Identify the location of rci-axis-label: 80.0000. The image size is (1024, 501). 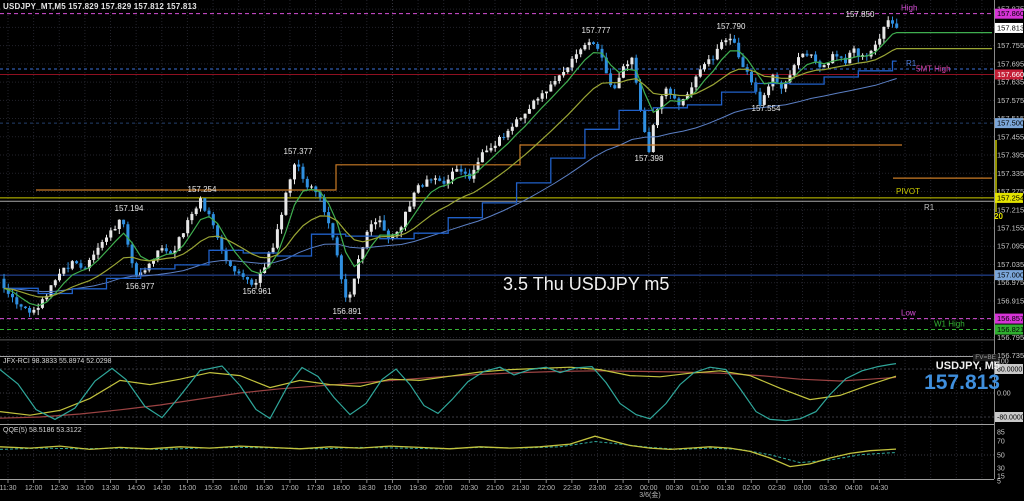
(1009, 370).